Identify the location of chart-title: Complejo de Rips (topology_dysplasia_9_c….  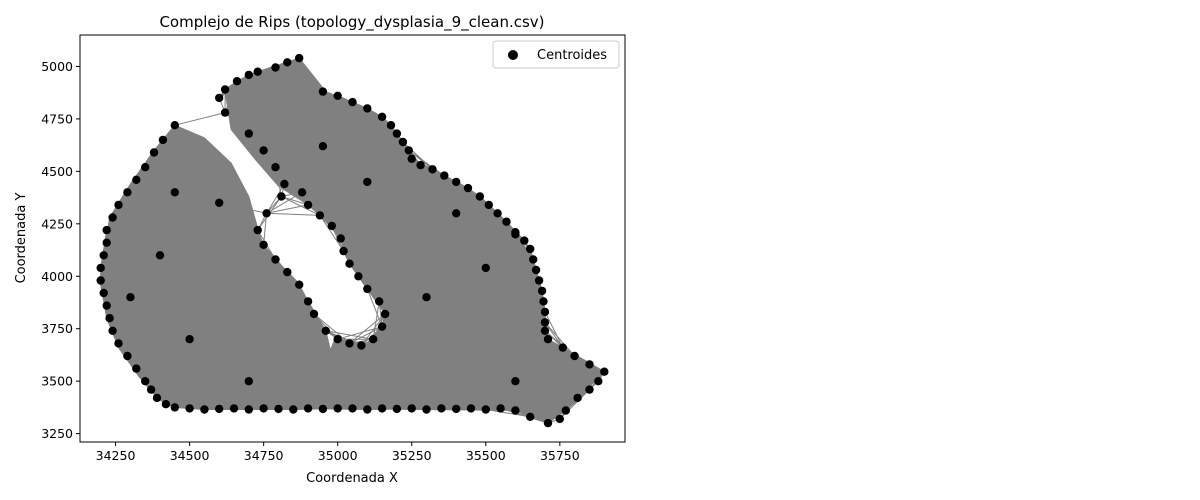
(351, 22).